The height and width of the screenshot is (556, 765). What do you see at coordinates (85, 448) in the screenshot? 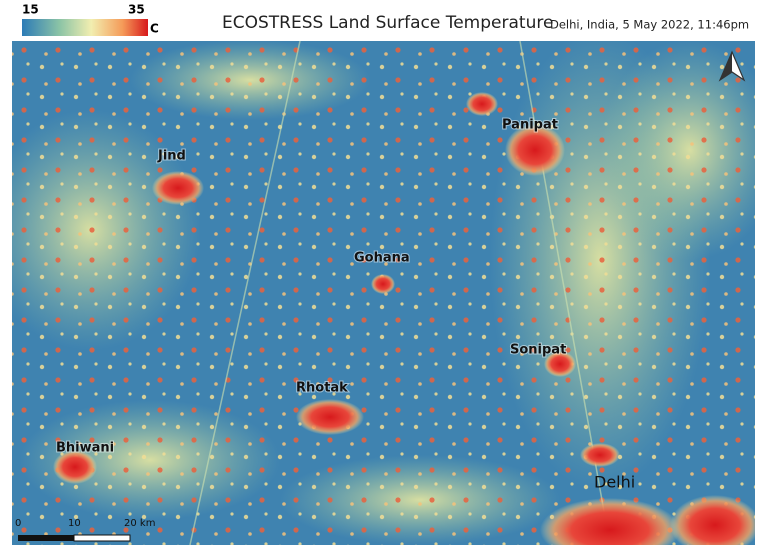
I see `place-label: Bhiwani` at bounding box center [85, 448].